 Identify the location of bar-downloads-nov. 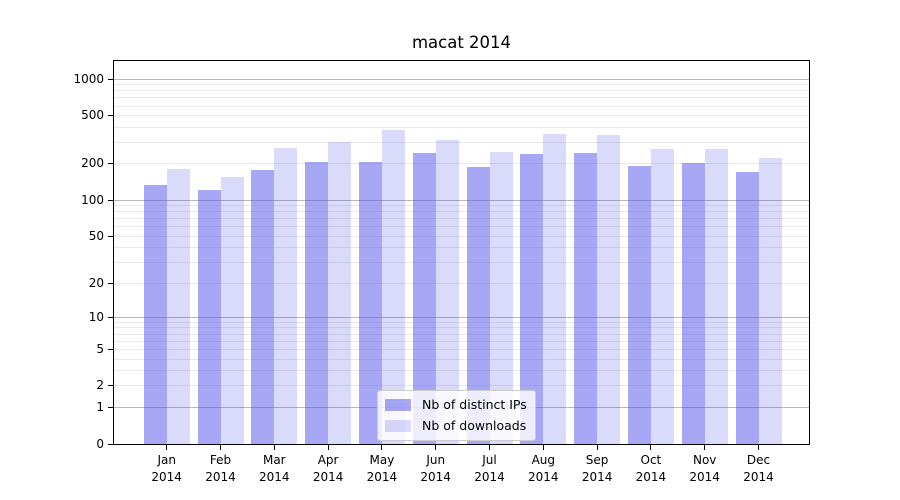
(716, 296).